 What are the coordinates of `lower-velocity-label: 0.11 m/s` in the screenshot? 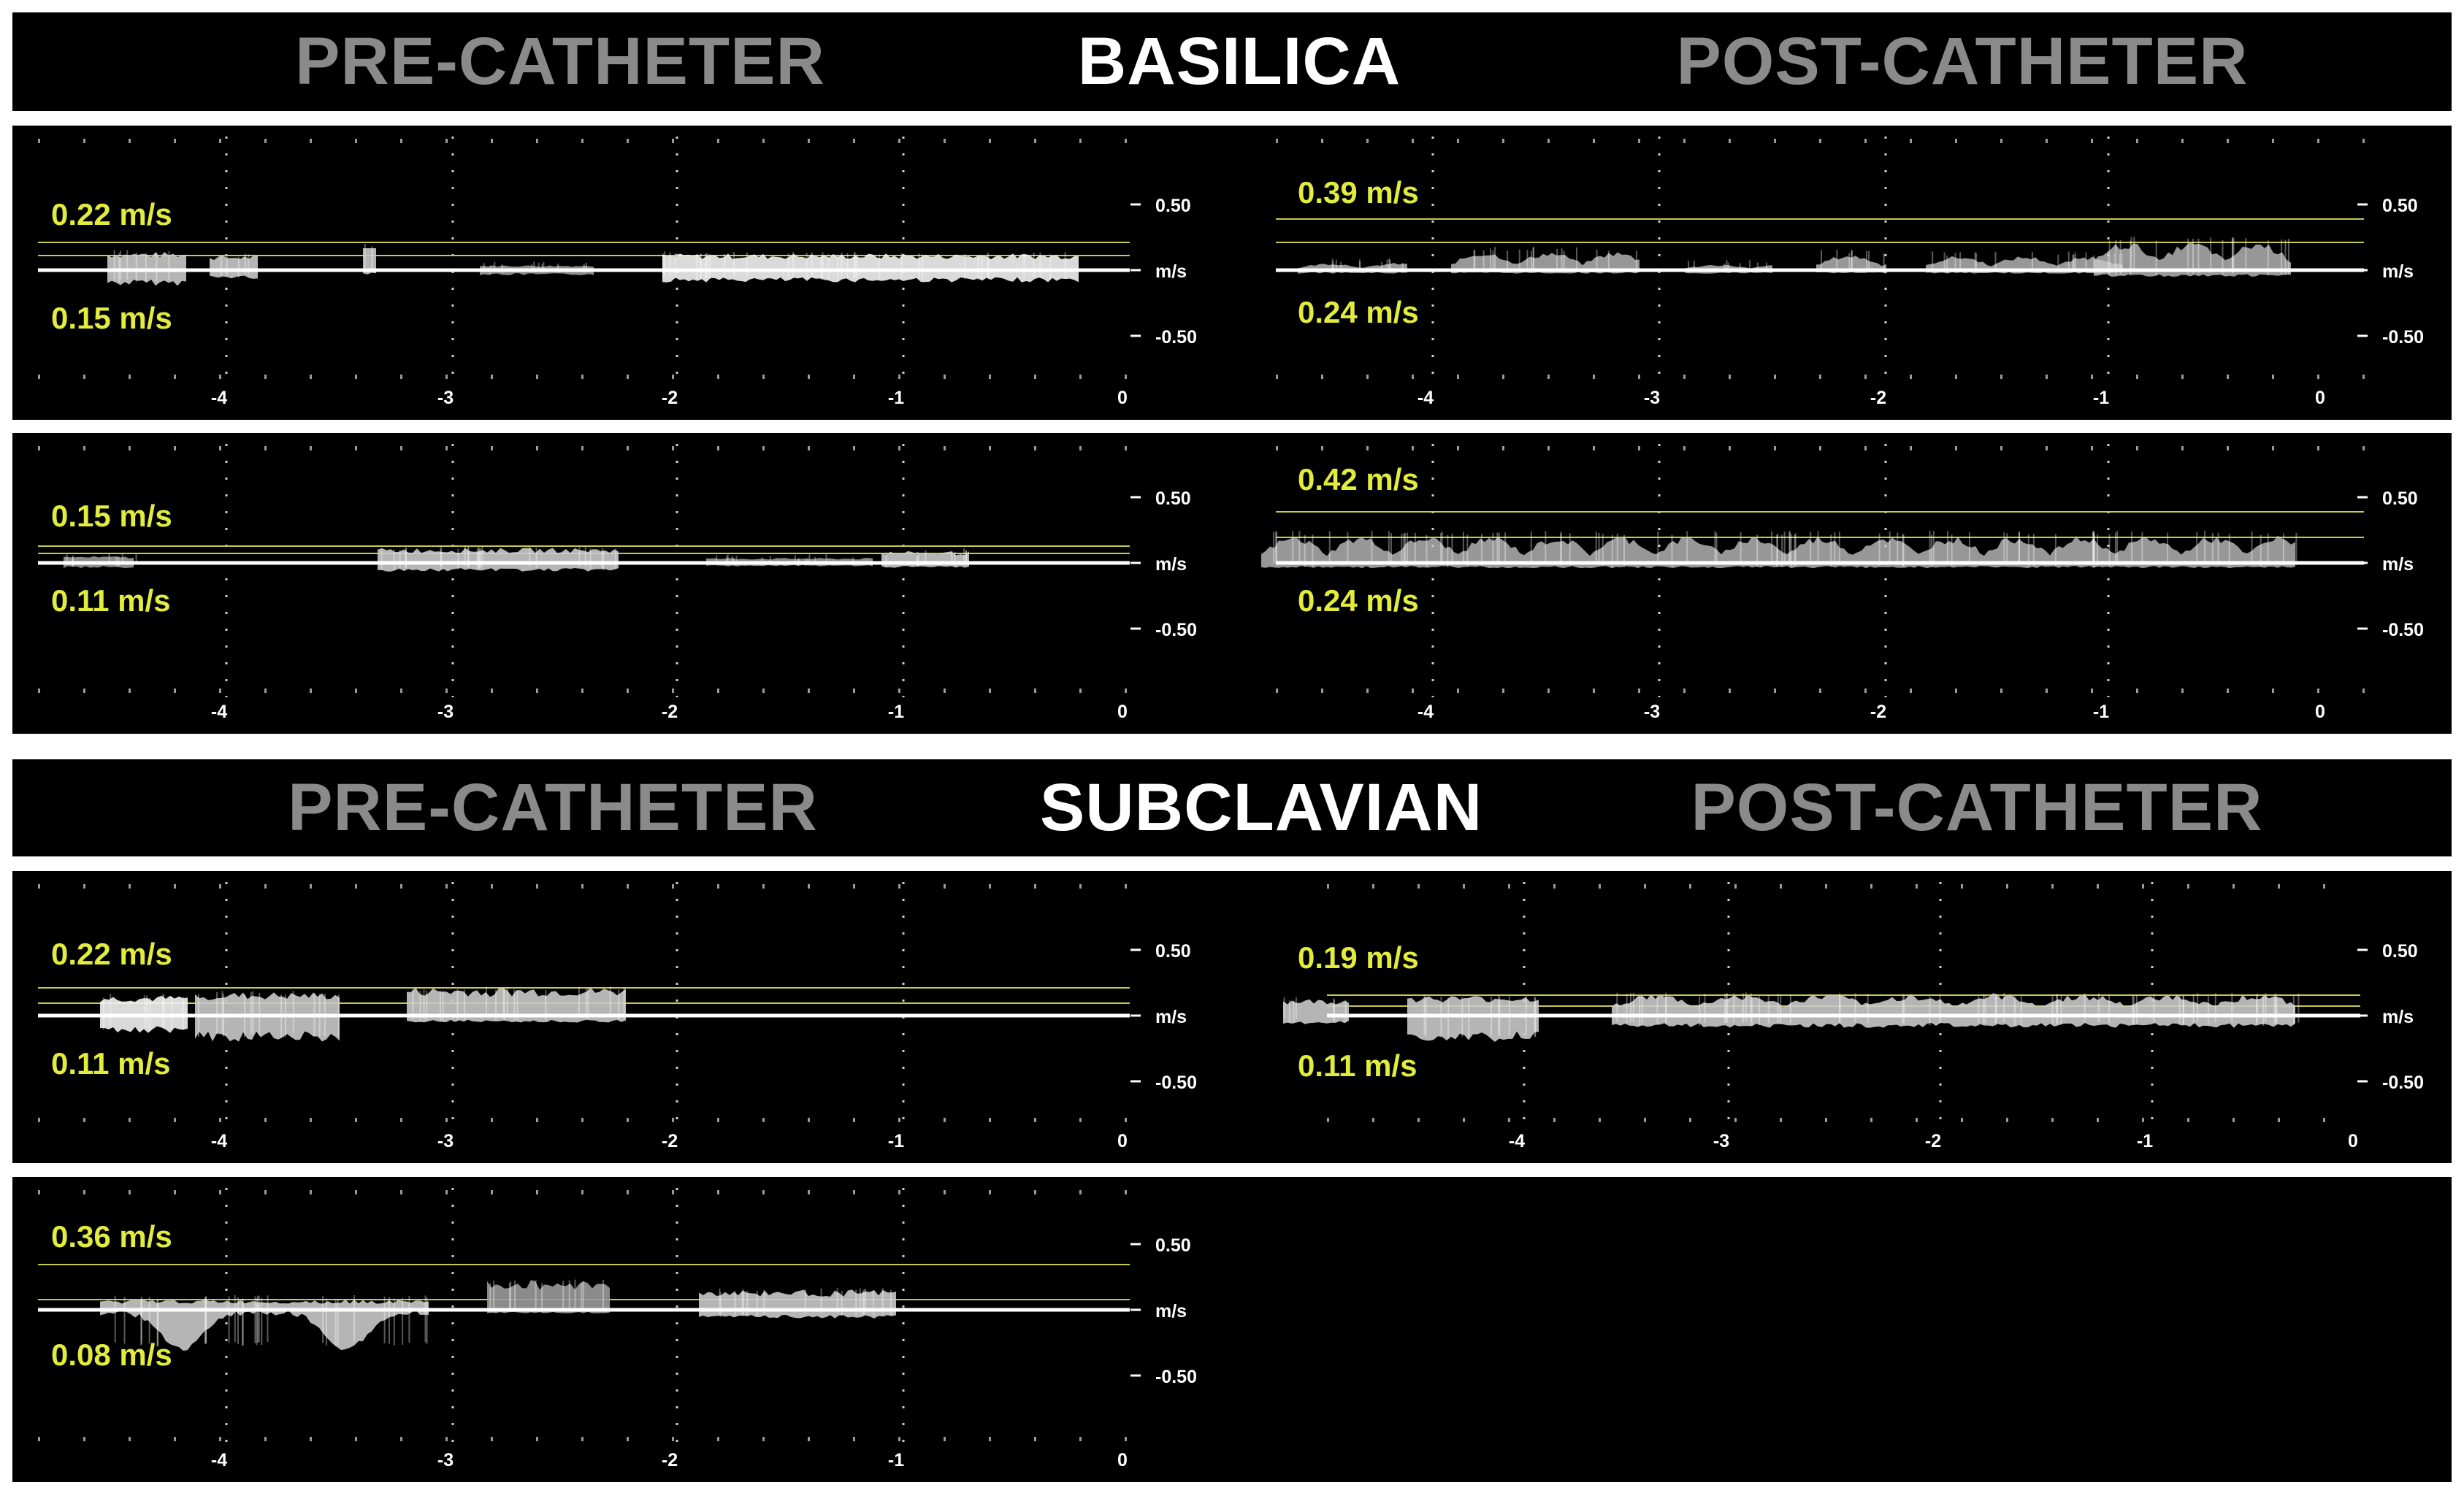 It's located at (111, 1063).